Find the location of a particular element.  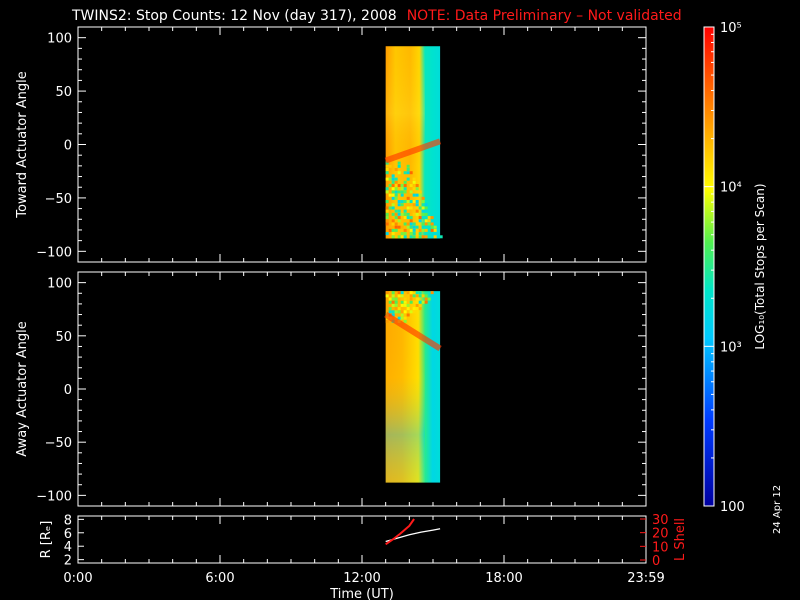

y-tick-label-left: 2 is located at coordinates (68, 561).